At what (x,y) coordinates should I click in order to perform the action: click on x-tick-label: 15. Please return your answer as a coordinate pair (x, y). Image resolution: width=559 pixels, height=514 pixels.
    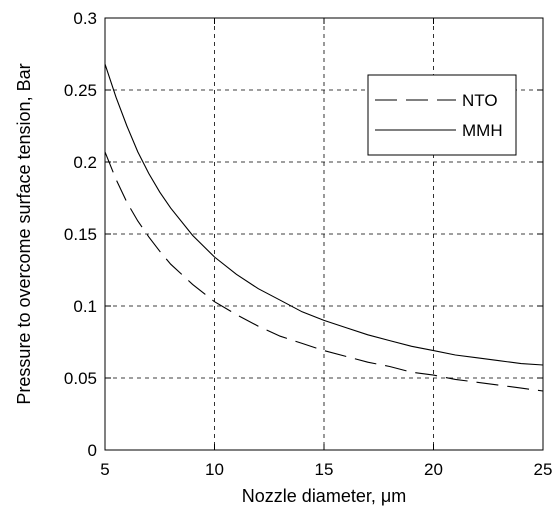
    Looking at the image, I should click on (324, 469).